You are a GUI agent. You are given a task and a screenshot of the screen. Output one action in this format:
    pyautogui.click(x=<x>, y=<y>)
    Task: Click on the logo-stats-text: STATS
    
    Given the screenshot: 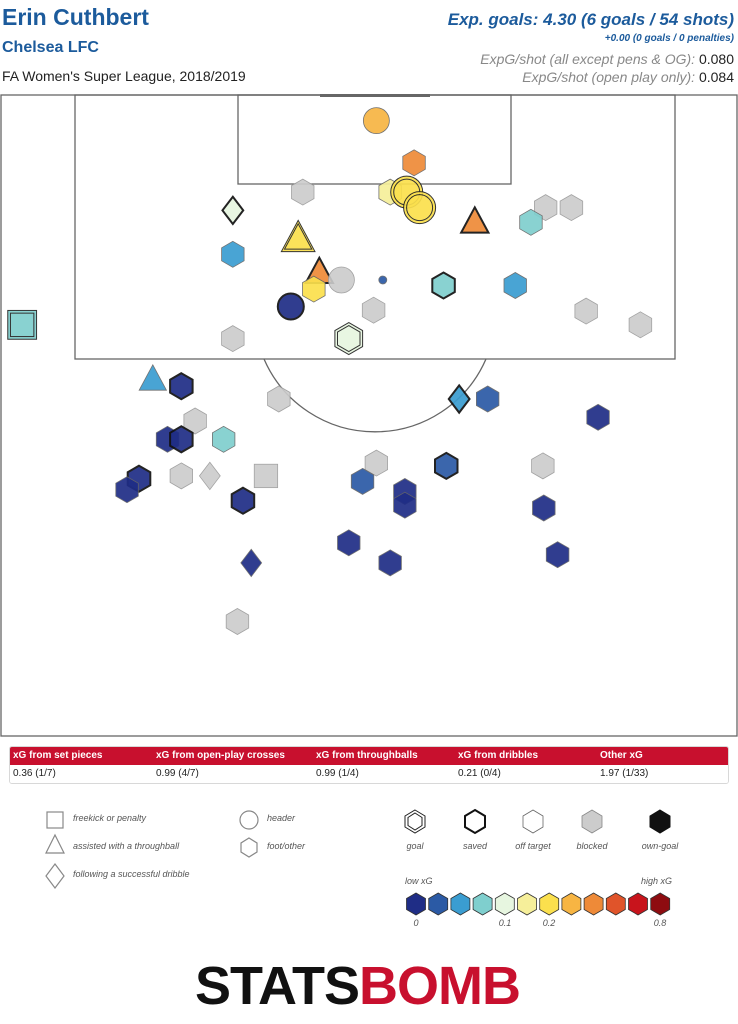 What is the action you would take?
    pyautogui.click(x=277, y=986)
    